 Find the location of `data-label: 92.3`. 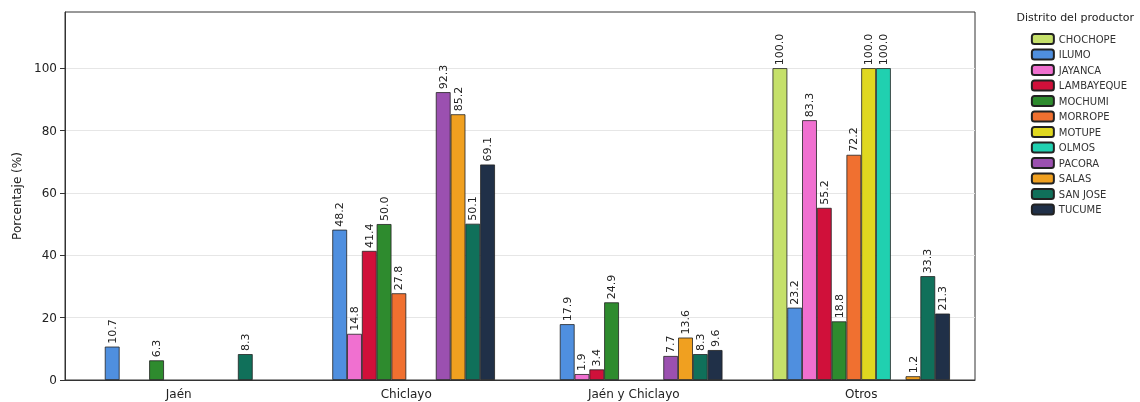

data-label: 92.3 is located at coordinates (443, 77).